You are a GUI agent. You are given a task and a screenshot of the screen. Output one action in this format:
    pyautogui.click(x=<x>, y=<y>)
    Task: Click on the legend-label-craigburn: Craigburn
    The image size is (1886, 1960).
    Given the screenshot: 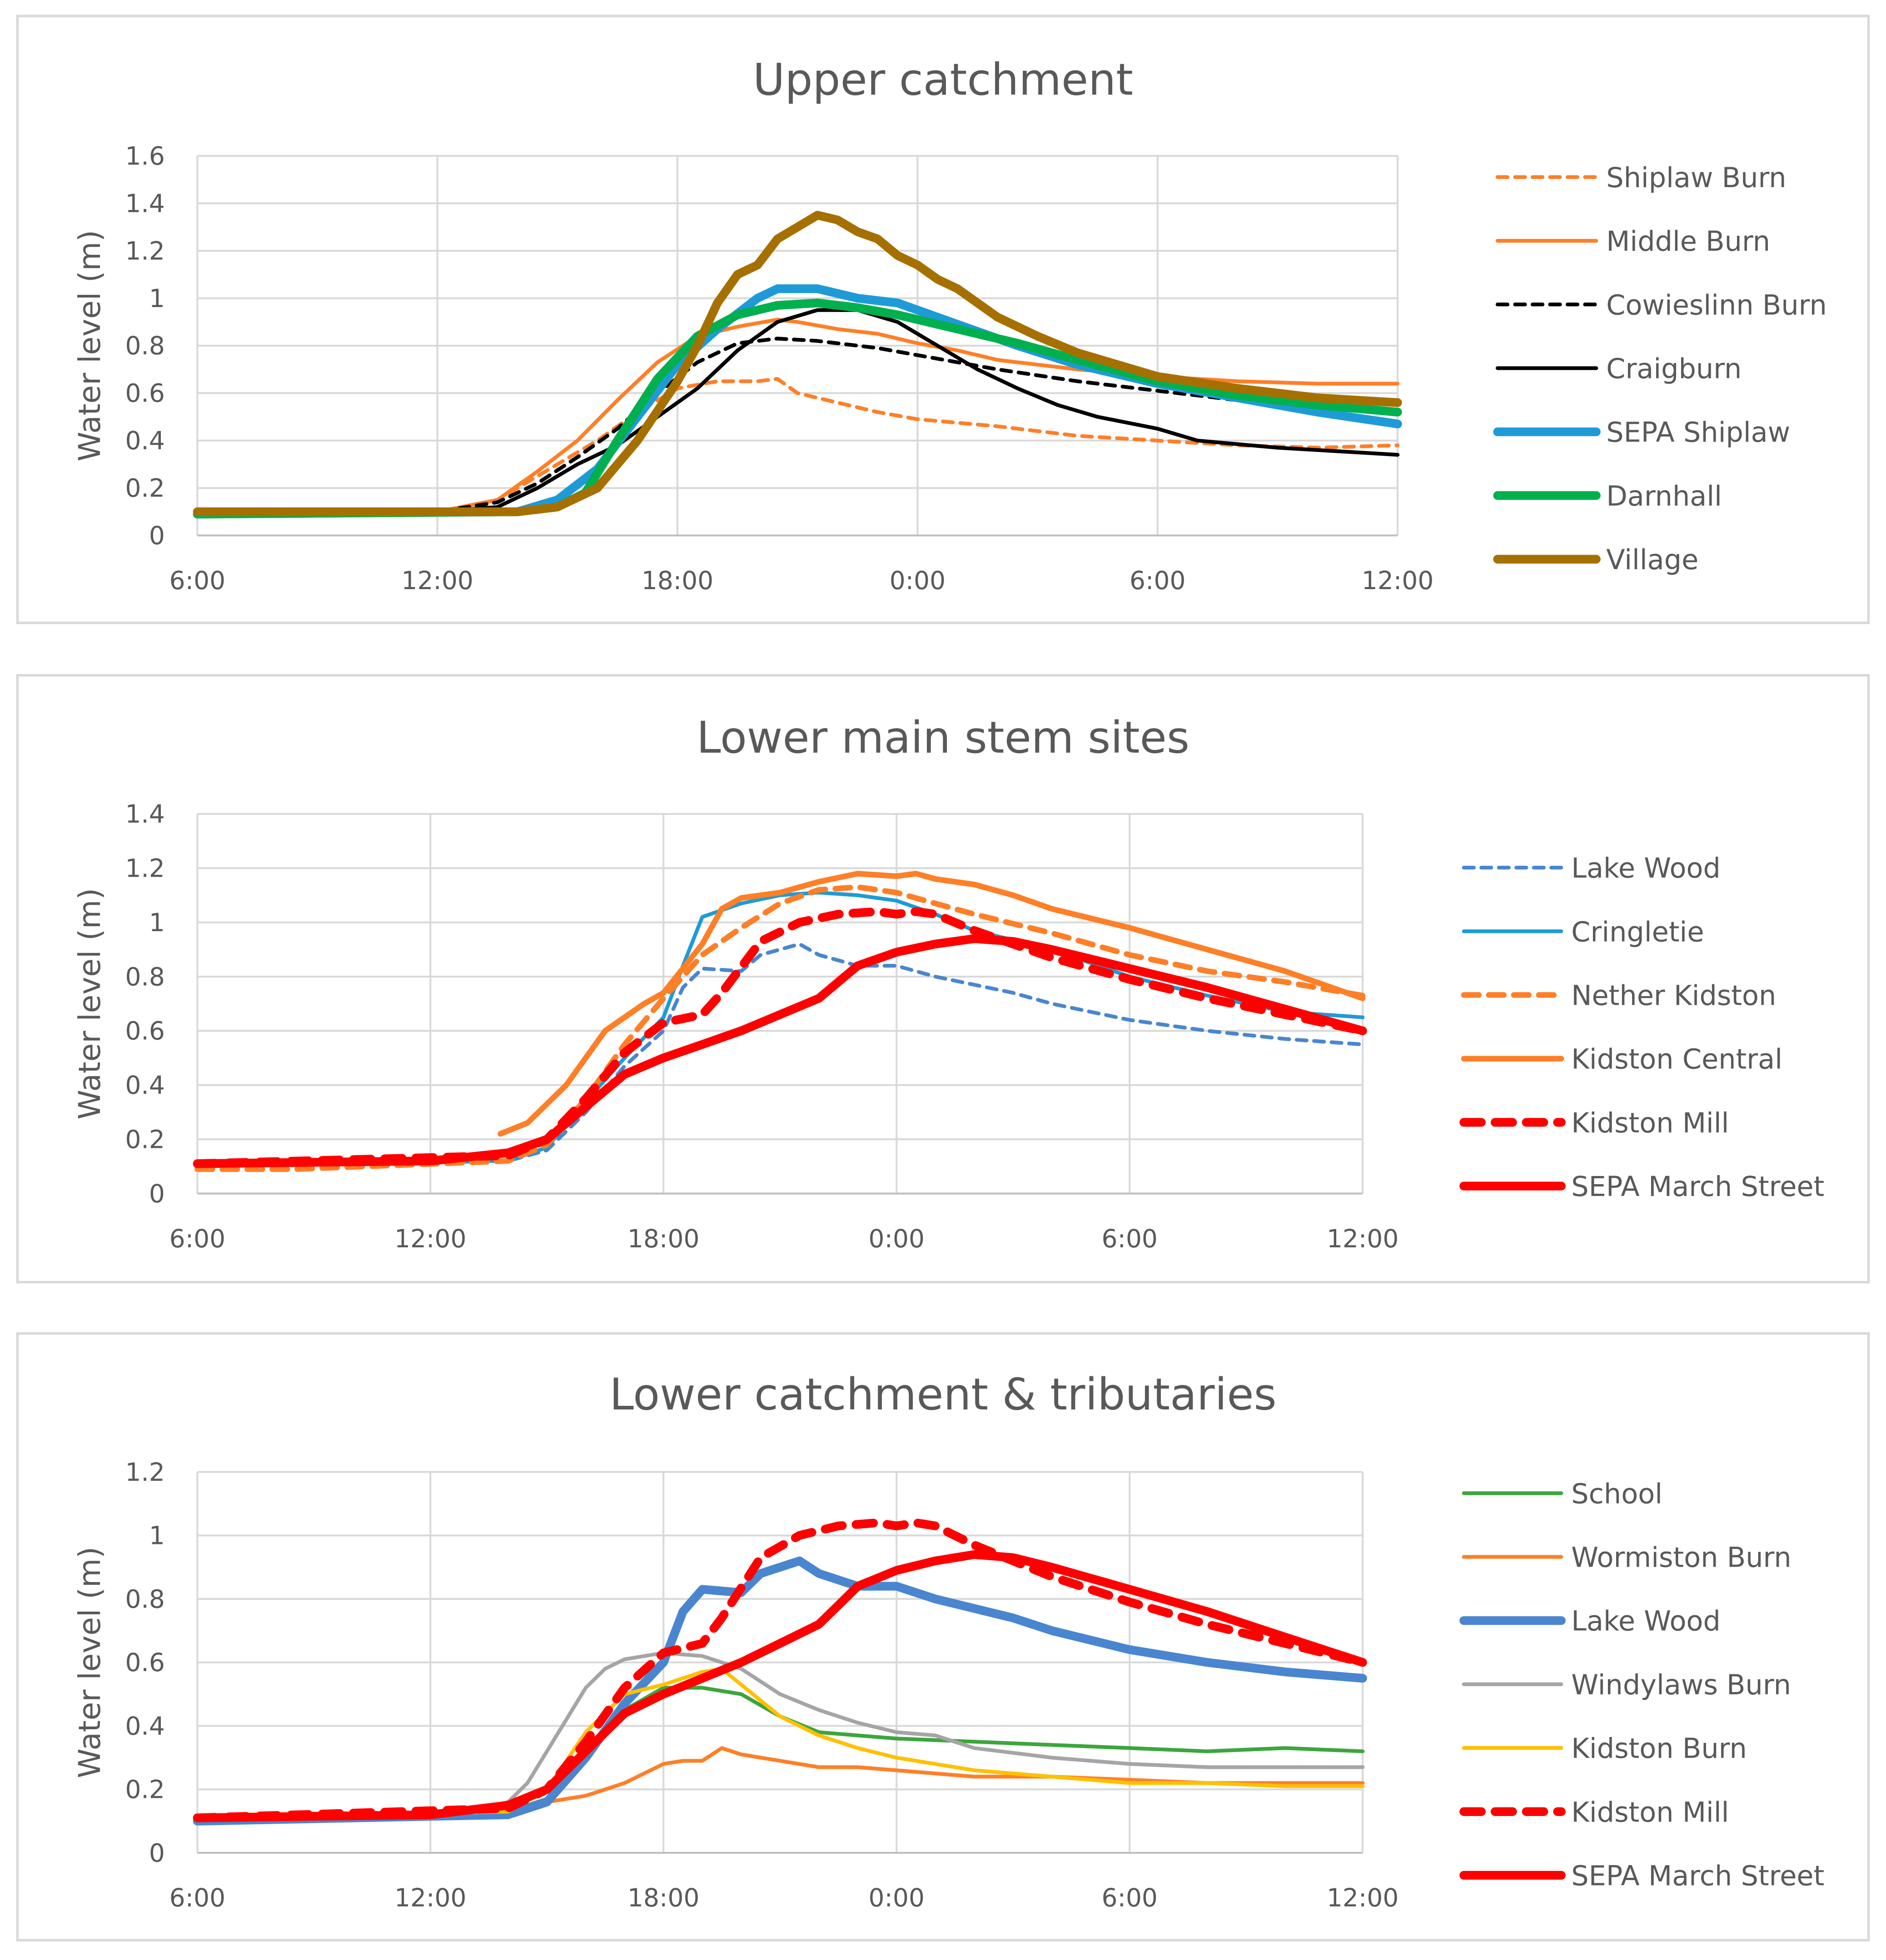 What is the action you would take?
    pyautogui.click(x=1674, y=369)
    